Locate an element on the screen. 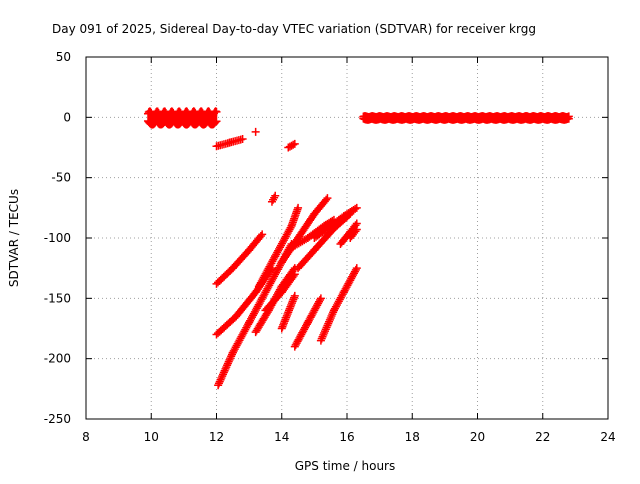 The width and height of the screenshot is (640, 484). x-tick-label: 16 is located at coordinates (346, 437).